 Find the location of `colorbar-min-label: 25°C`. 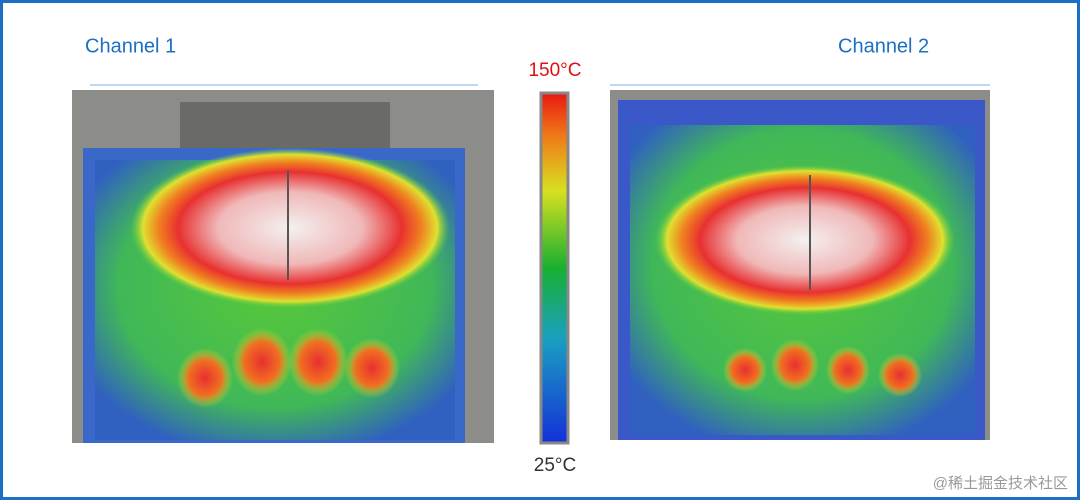

colorbar-min-label: 25°C is located at coordinates (555, 465).